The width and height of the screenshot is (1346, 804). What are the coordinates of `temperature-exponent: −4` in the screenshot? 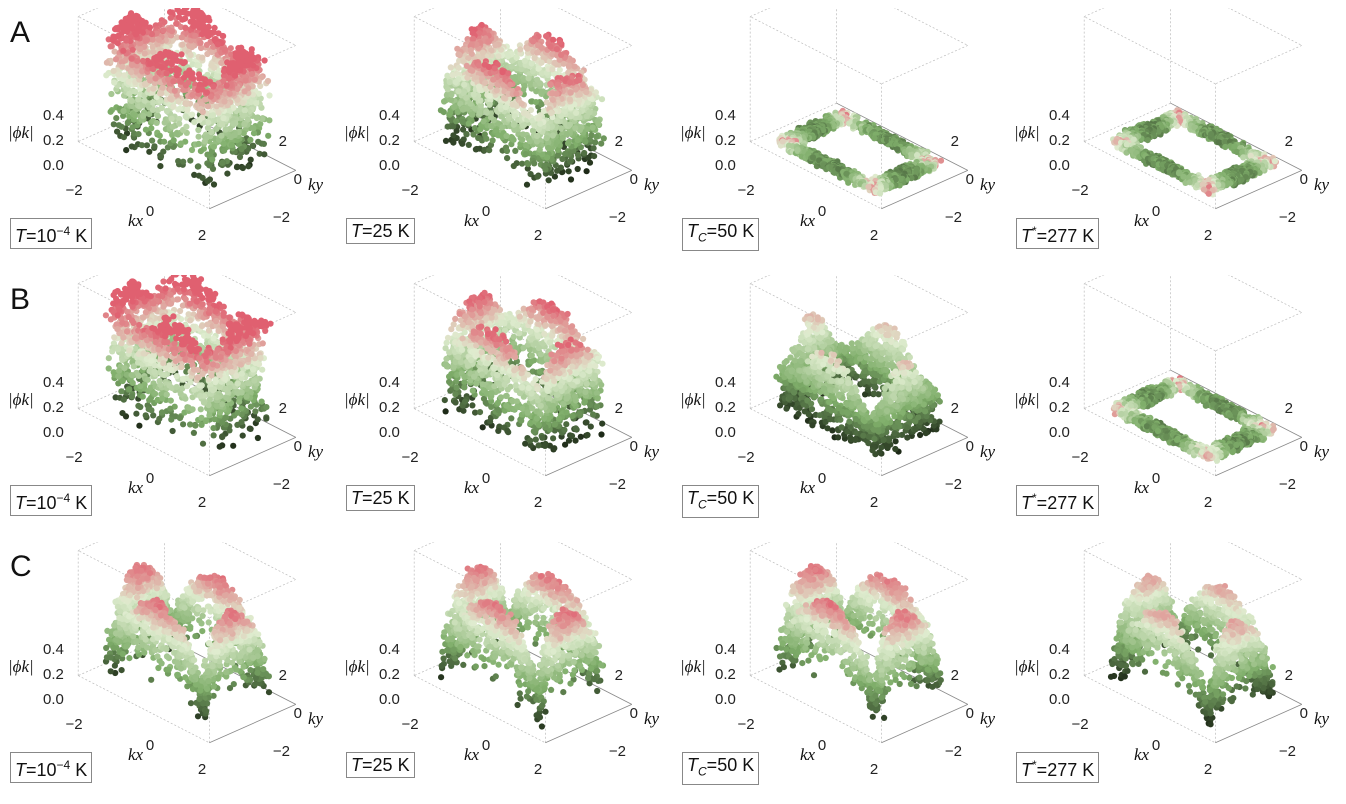 It's located at (64, 765).